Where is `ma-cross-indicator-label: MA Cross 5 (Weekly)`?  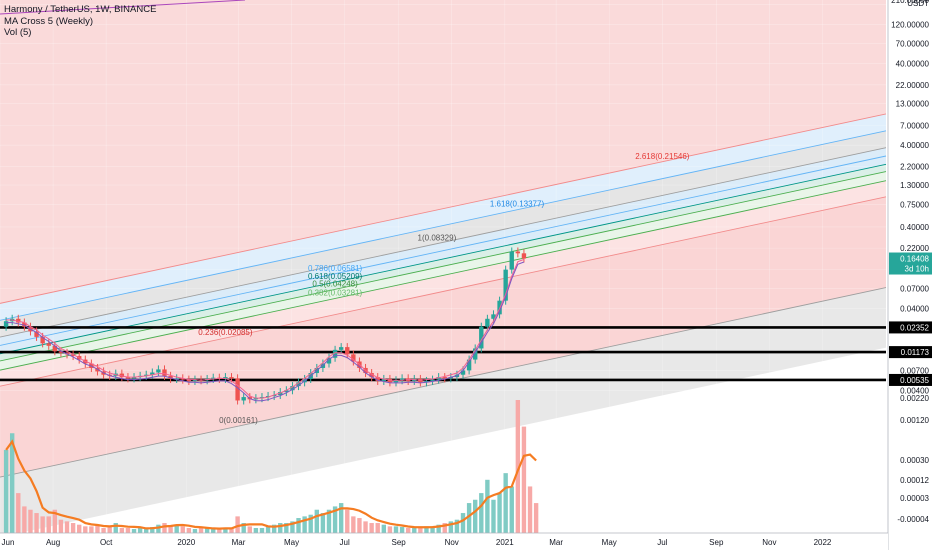 ma-cross-indicator-label: MA Cross 5 (Weekly) is located at coordinates (49, 21).